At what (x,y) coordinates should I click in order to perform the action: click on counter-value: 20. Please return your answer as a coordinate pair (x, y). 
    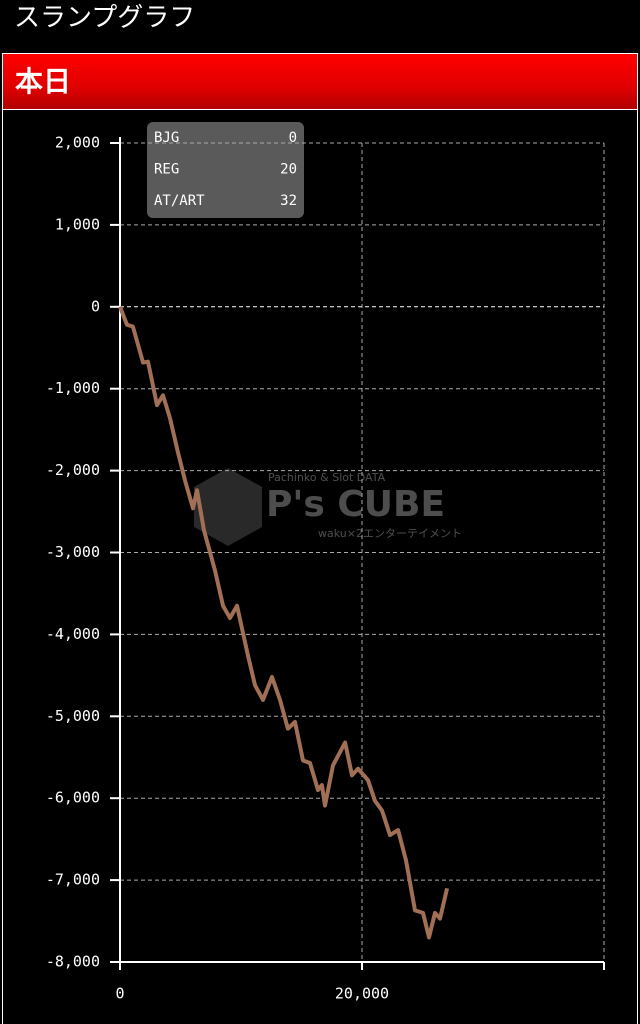
    Looking at the image, I should click on (288, 170).